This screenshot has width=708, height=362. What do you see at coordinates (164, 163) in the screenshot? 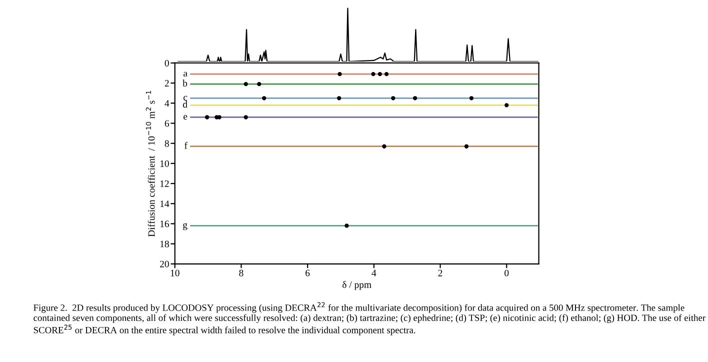
I see `y-tick-label: 10` at bounding box center [164, 163].